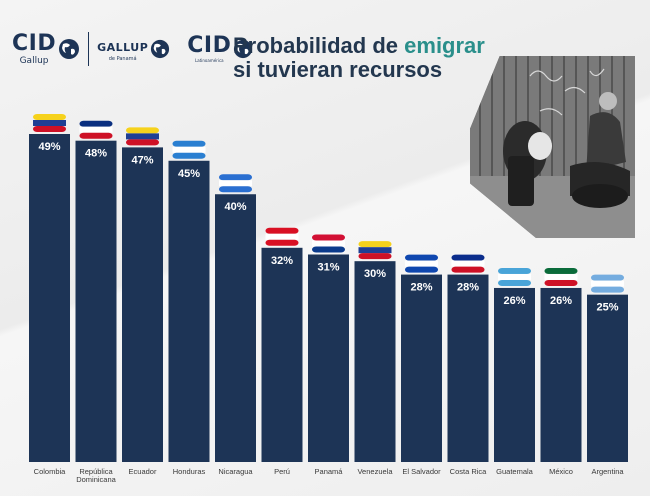 The image size is (650, 496). Describe the element at coordinates (468, 368) in the screenshot. I see `bar-costa-rica` at that location.